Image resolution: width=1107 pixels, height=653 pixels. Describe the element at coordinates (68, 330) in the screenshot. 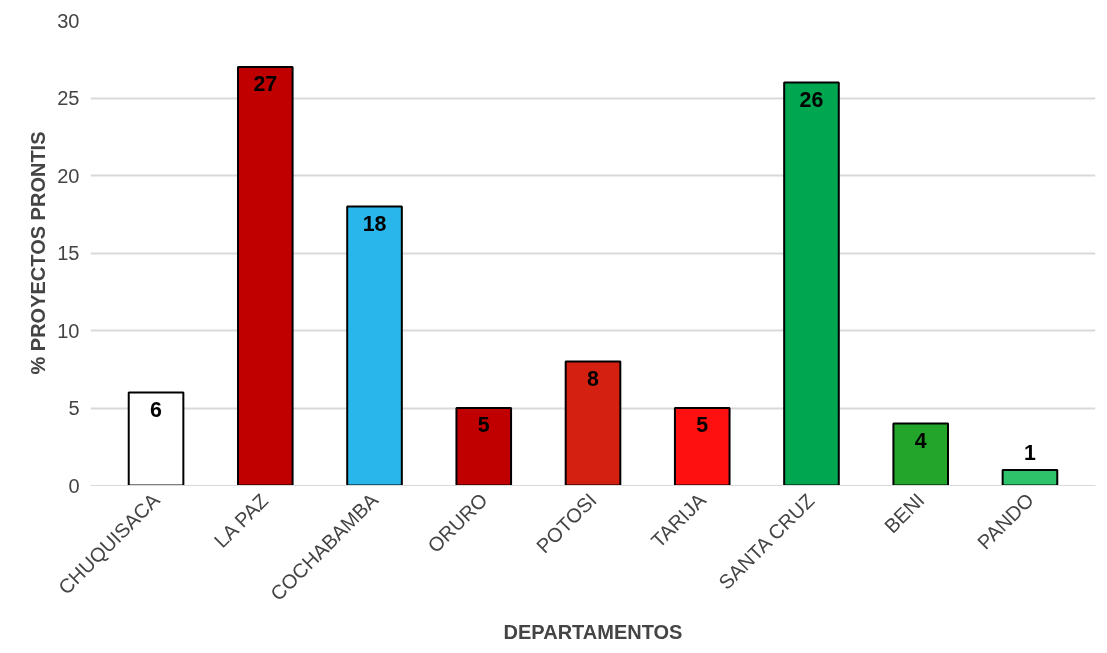

I see `y-tick-label: 10` at that location.